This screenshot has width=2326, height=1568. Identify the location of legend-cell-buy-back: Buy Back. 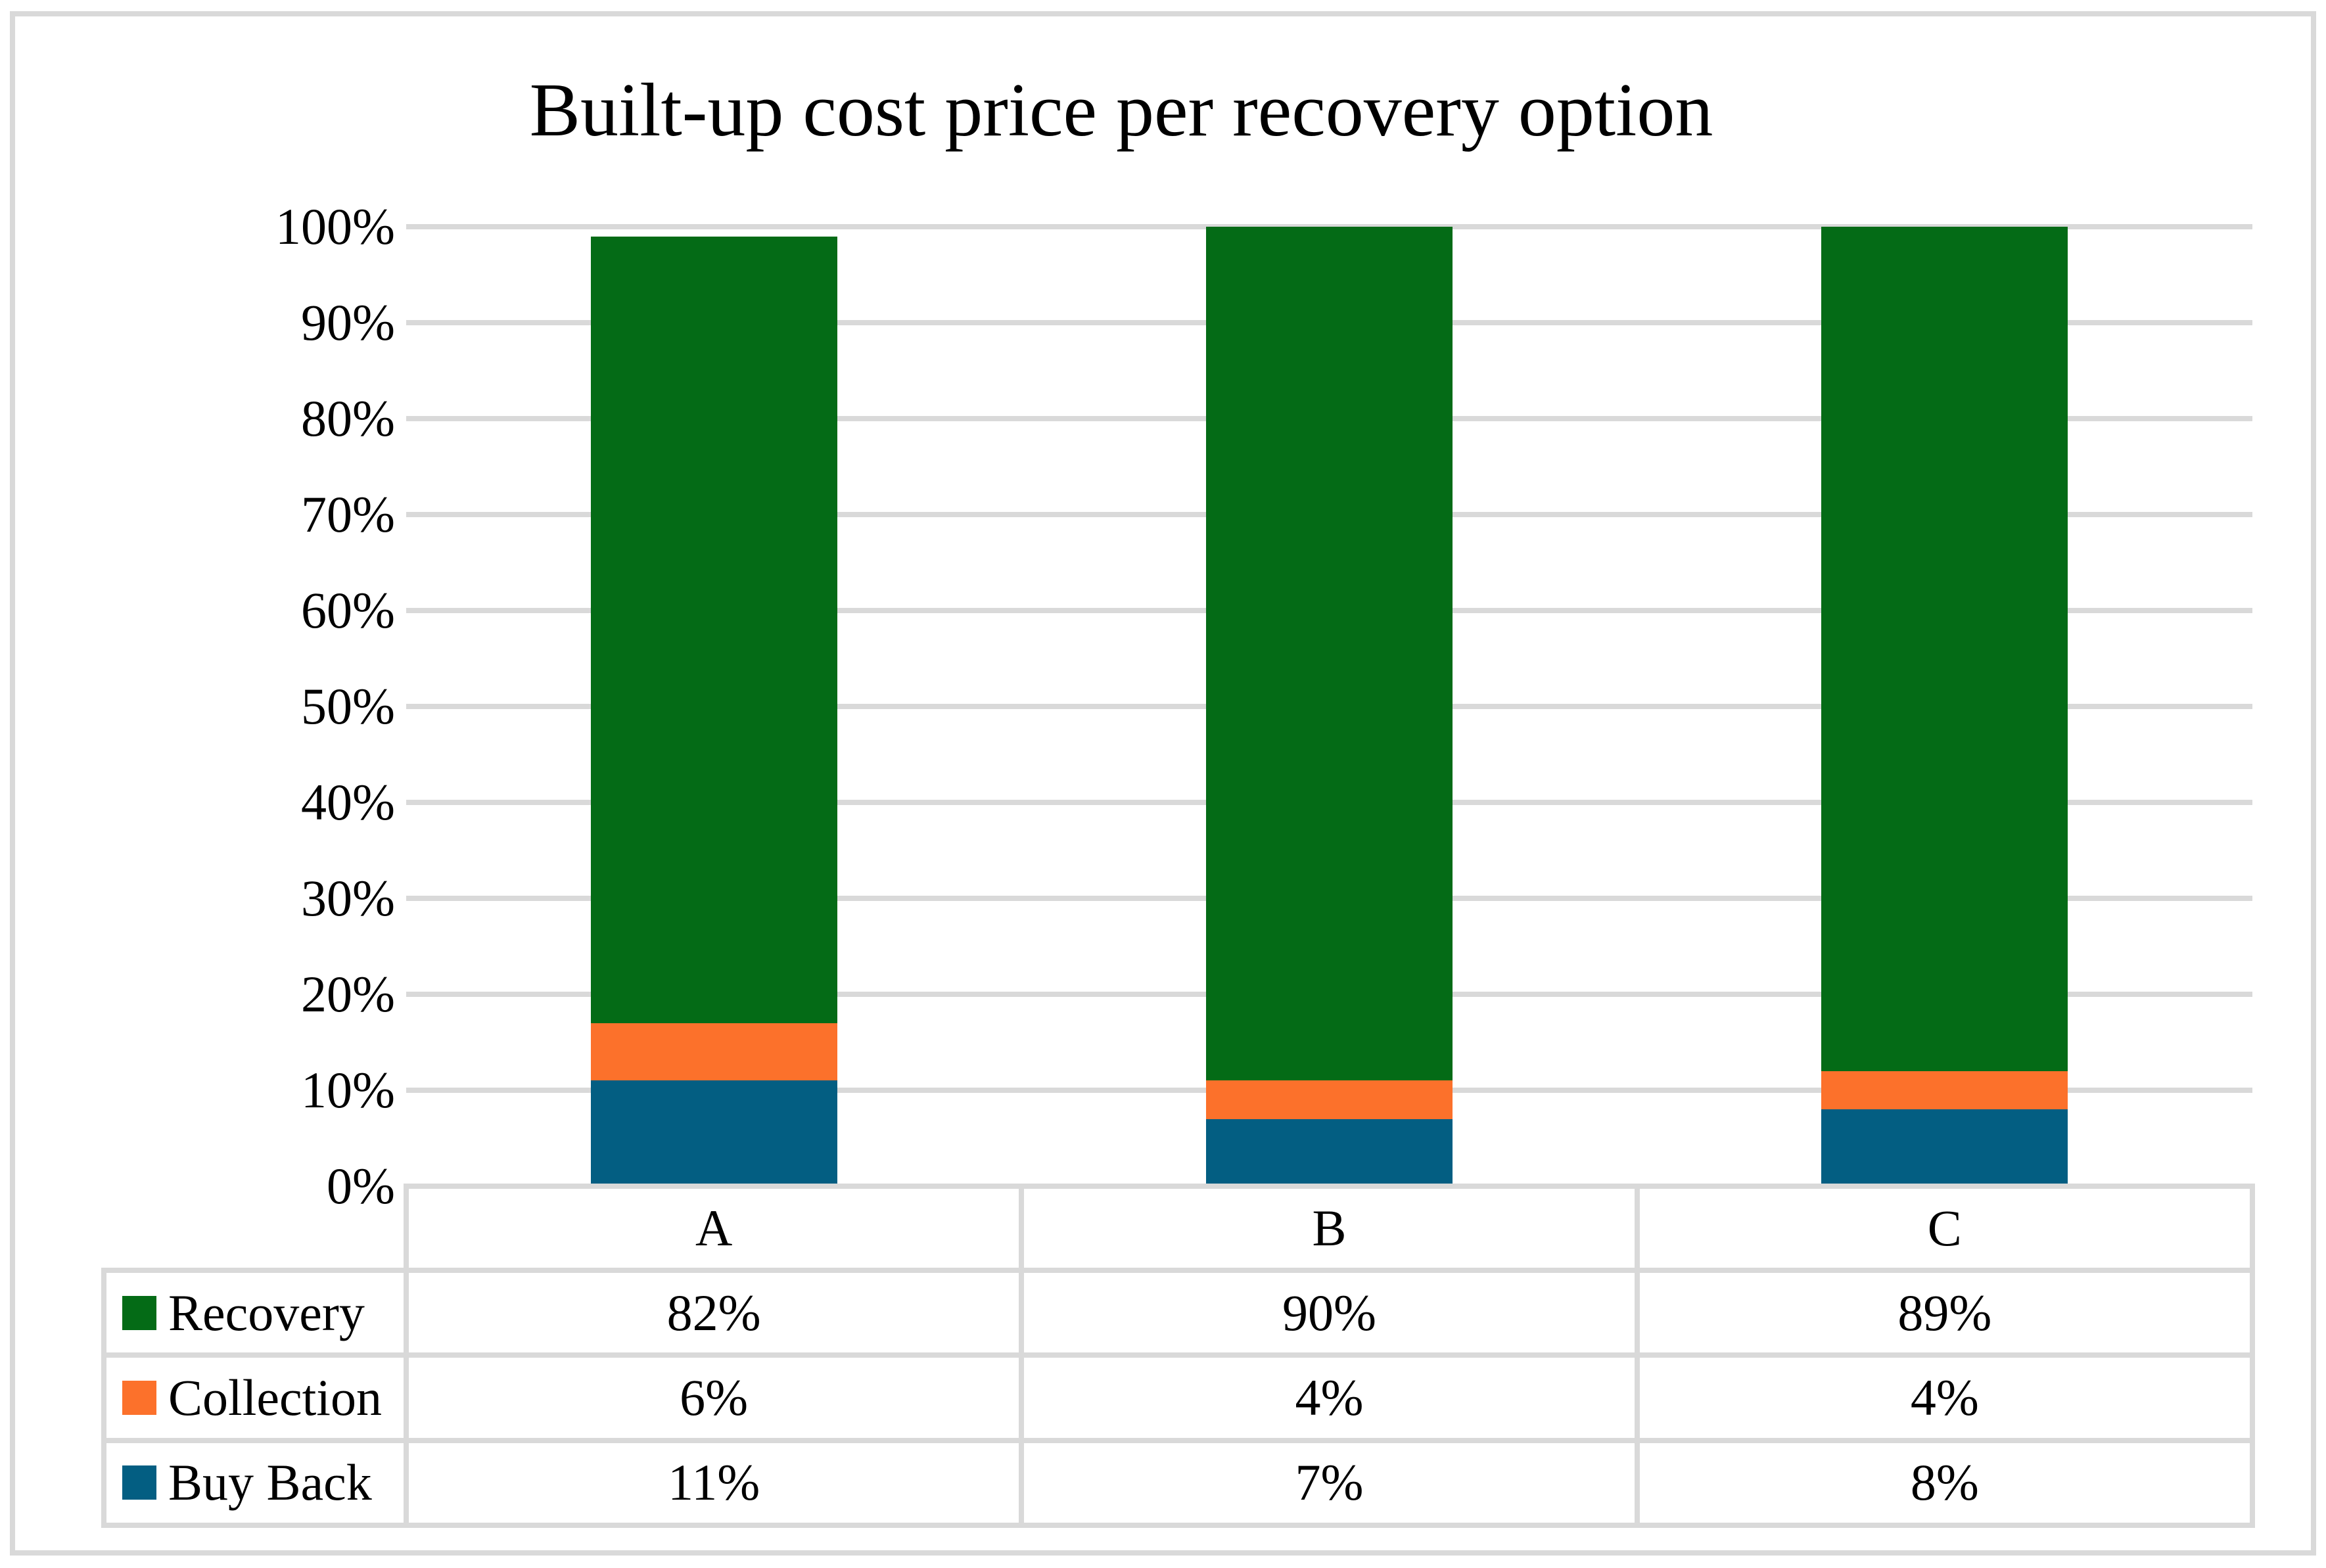
(255, 1483).